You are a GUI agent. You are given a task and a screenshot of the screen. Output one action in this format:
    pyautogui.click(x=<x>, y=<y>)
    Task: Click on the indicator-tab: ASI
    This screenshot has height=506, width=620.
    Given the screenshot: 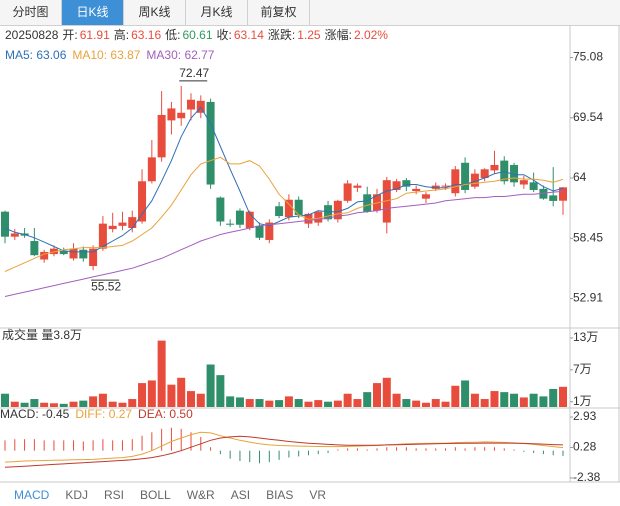 What is the action you would take?
    pyautogui.click(x=240, y=494)
    